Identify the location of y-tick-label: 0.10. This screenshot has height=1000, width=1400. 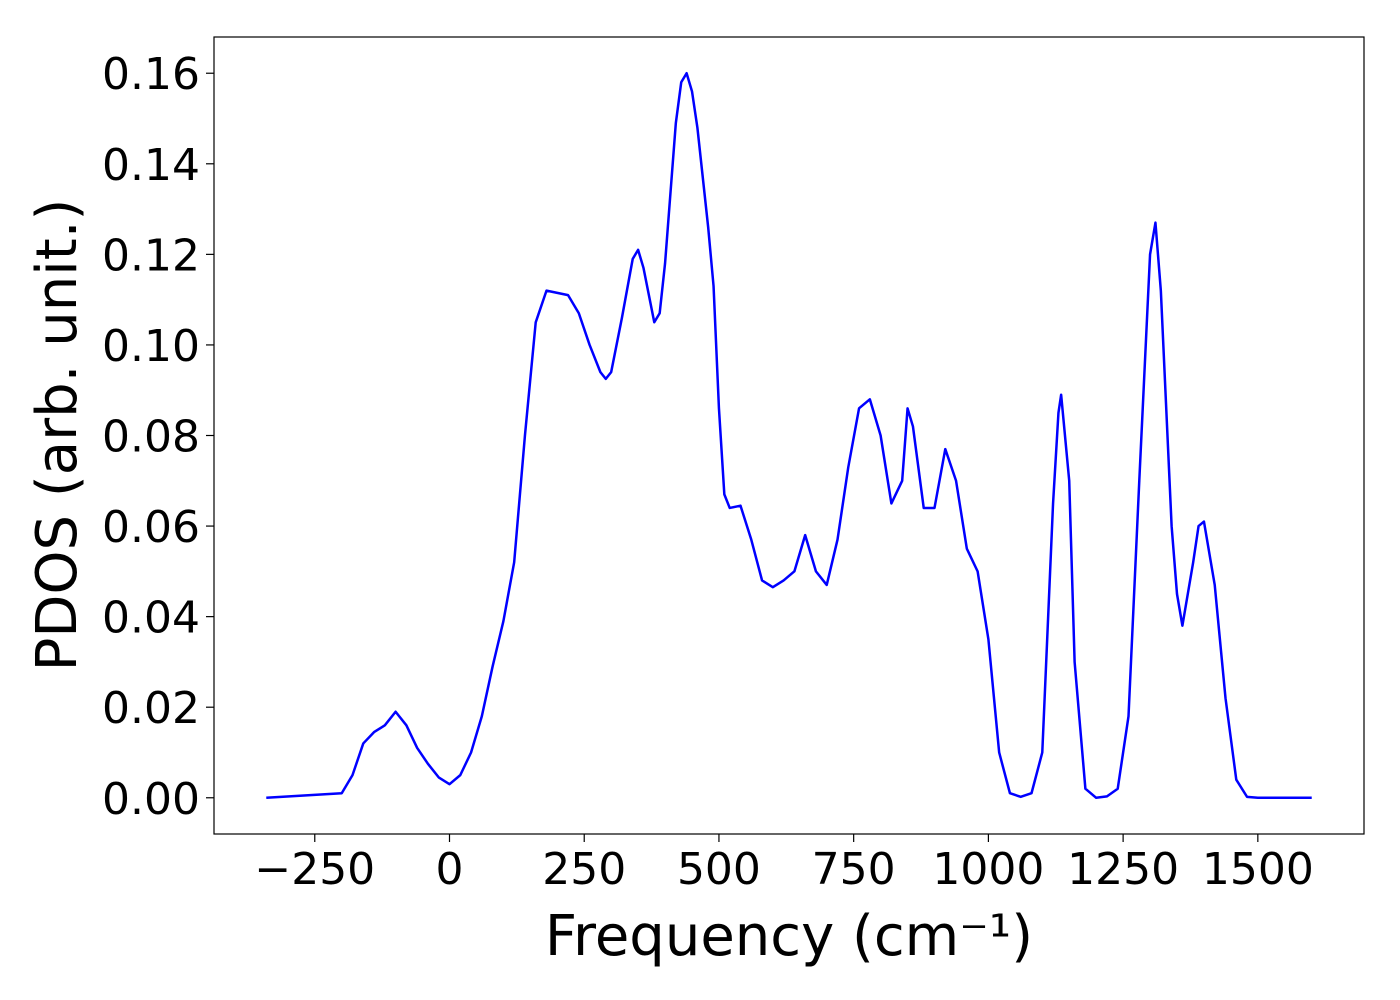
(151, 346).